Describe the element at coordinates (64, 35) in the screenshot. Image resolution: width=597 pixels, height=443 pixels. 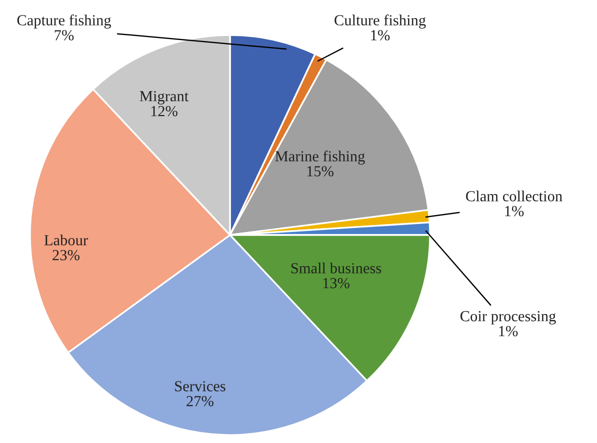
I see `data-label: 7%` at that location.